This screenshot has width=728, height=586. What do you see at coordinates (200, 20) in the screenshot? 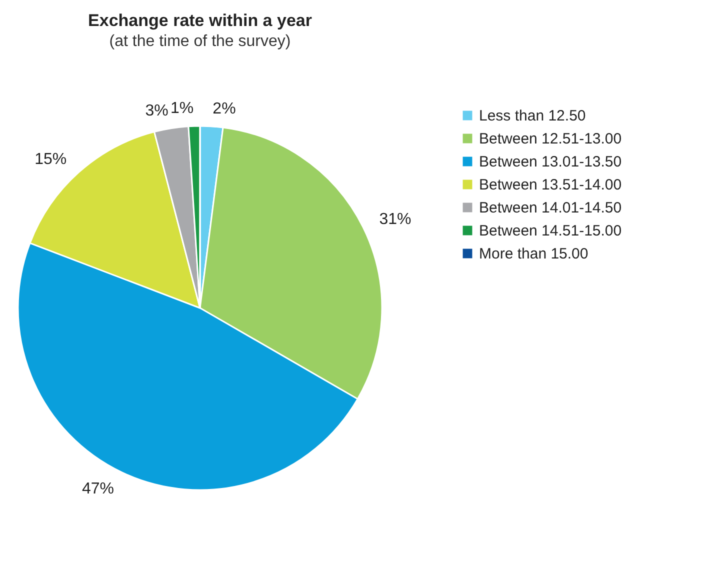
I see `chart-title: Exchange rate within a year` at bounding box center [200, 20].